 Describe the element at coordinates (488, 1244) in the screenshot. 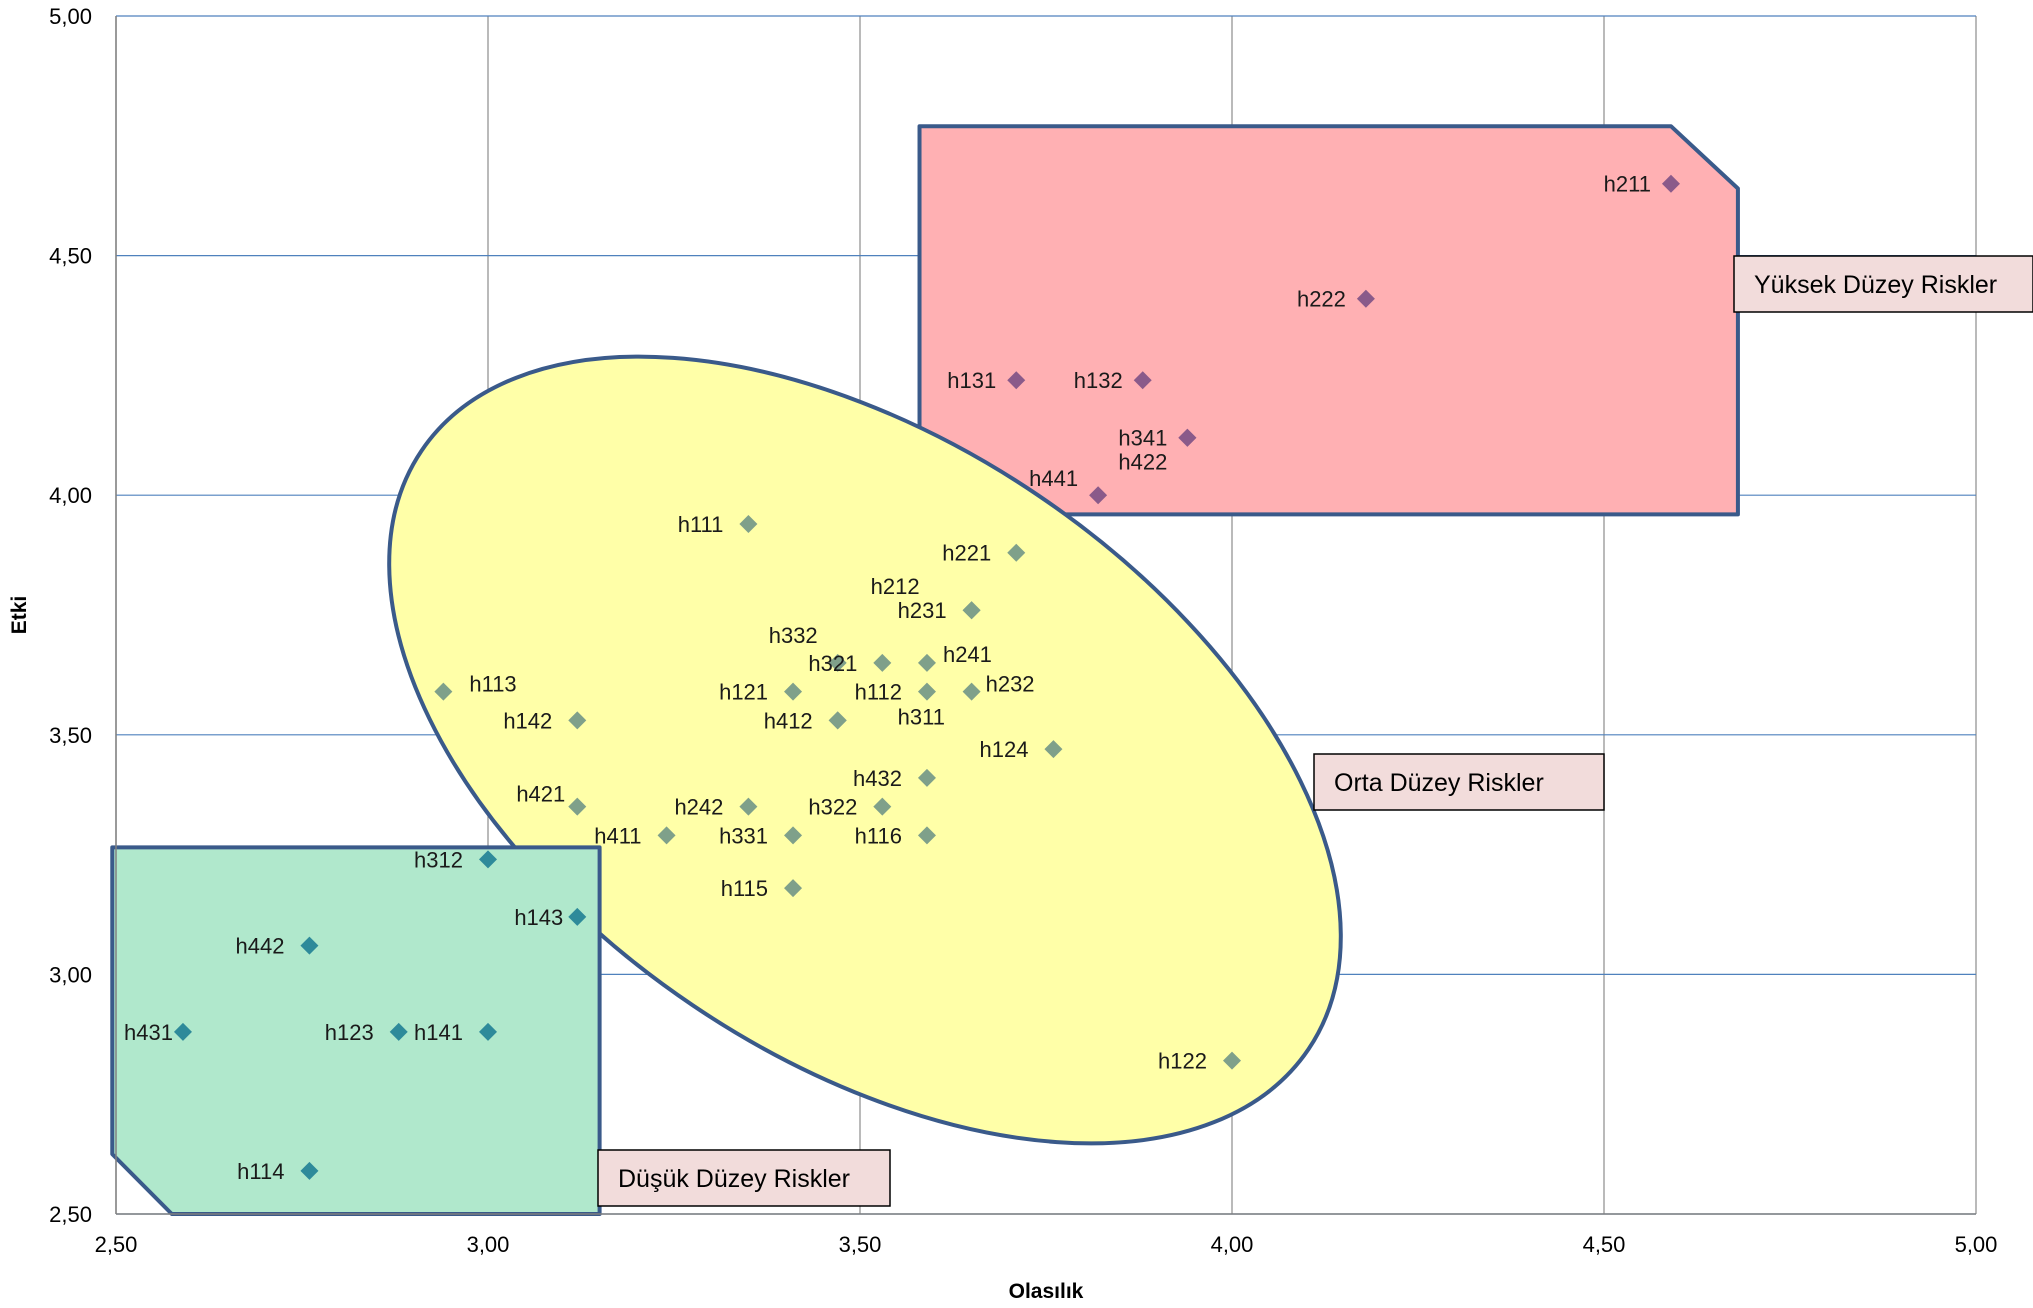

I see `x-tick-label: 3,00` at that location.